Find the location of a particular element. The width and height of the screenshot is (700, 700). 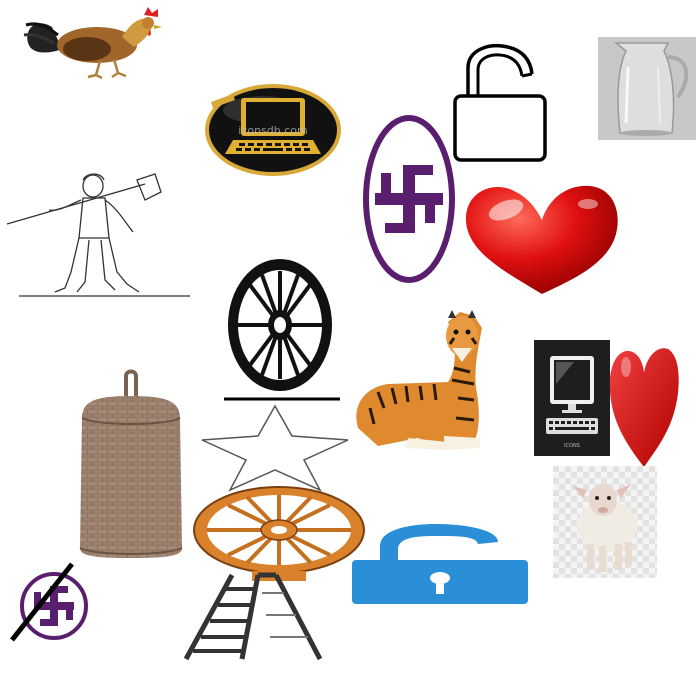

wicker-basket-icon is located at coordinates (131, 464).